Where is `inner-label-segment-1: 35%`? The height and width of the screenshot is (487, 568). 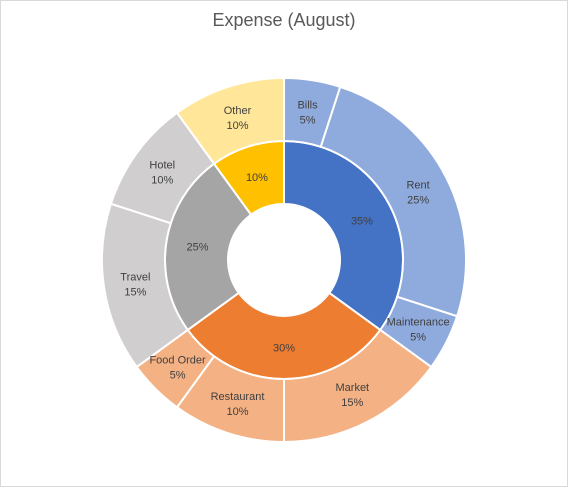 inner-label-segment-1: 35% is located at coordinates (362, 221).